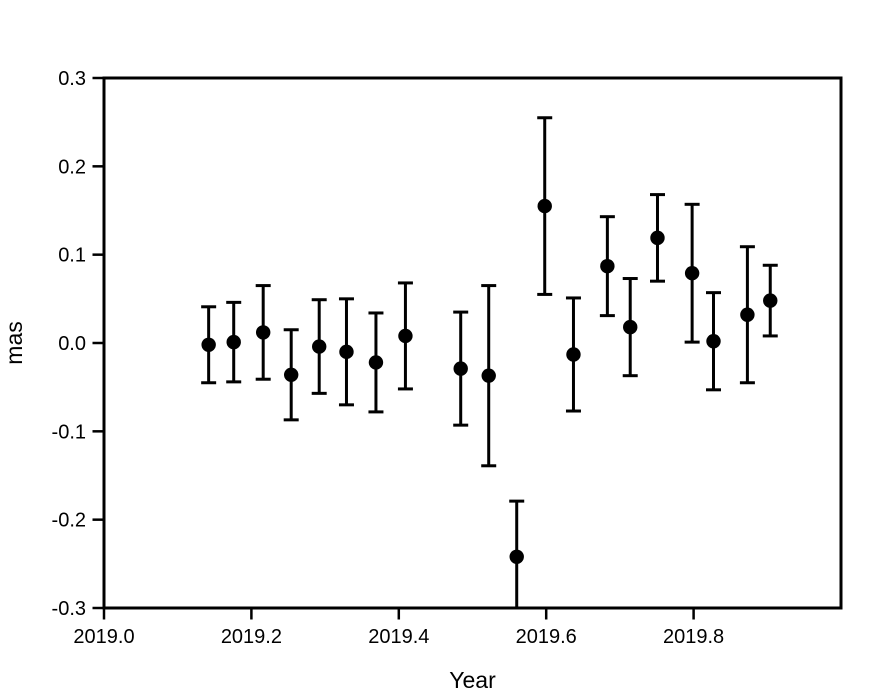 The height and width of the screenshot is (699, 881). What do you see at coordinates (72, 344) in the screenshot?
I see `y-axis-tick-label: 0.0` at bounding box center [72, 344].